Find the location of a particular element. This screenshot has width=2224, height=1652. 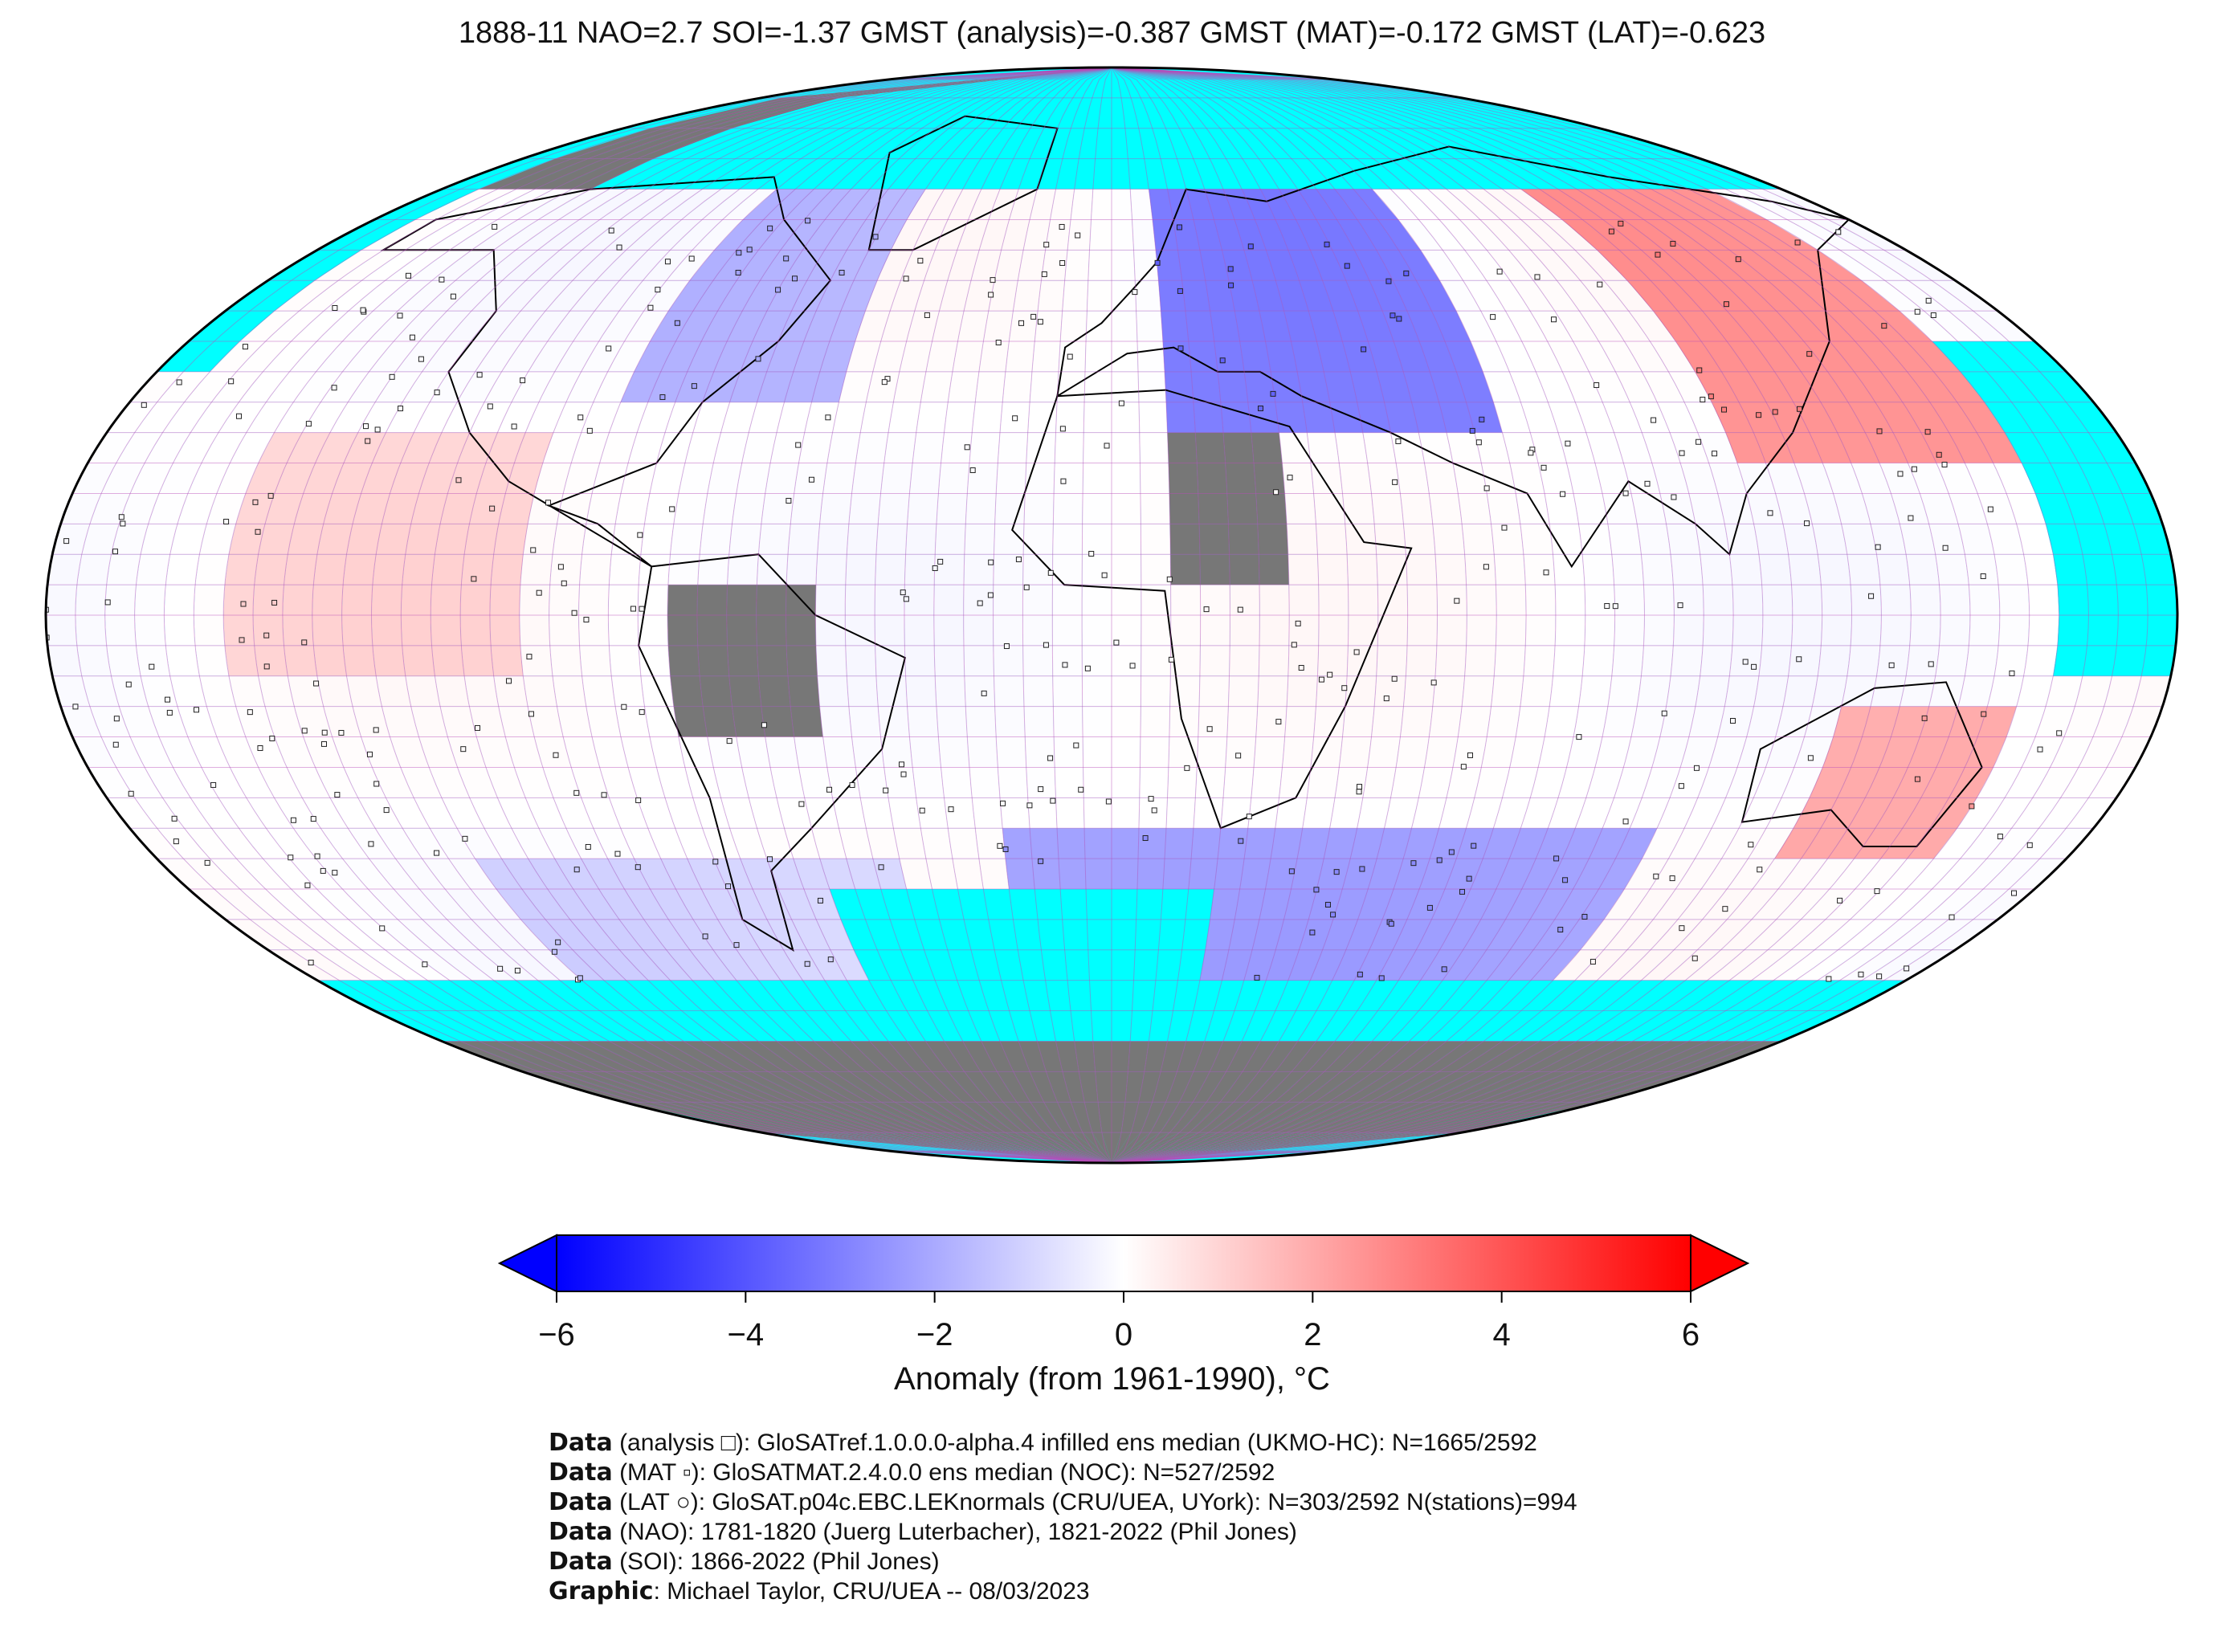

meridian-line is located at coordinates (1008, 615).